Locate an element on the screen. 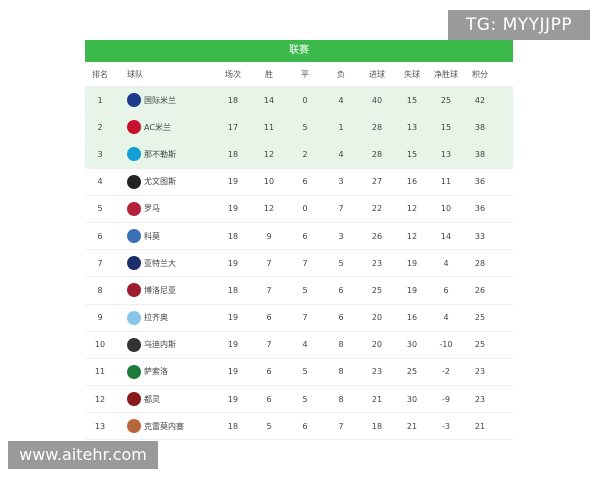  team-name: 乌迪内斯 is located at coordinates (160, 345).